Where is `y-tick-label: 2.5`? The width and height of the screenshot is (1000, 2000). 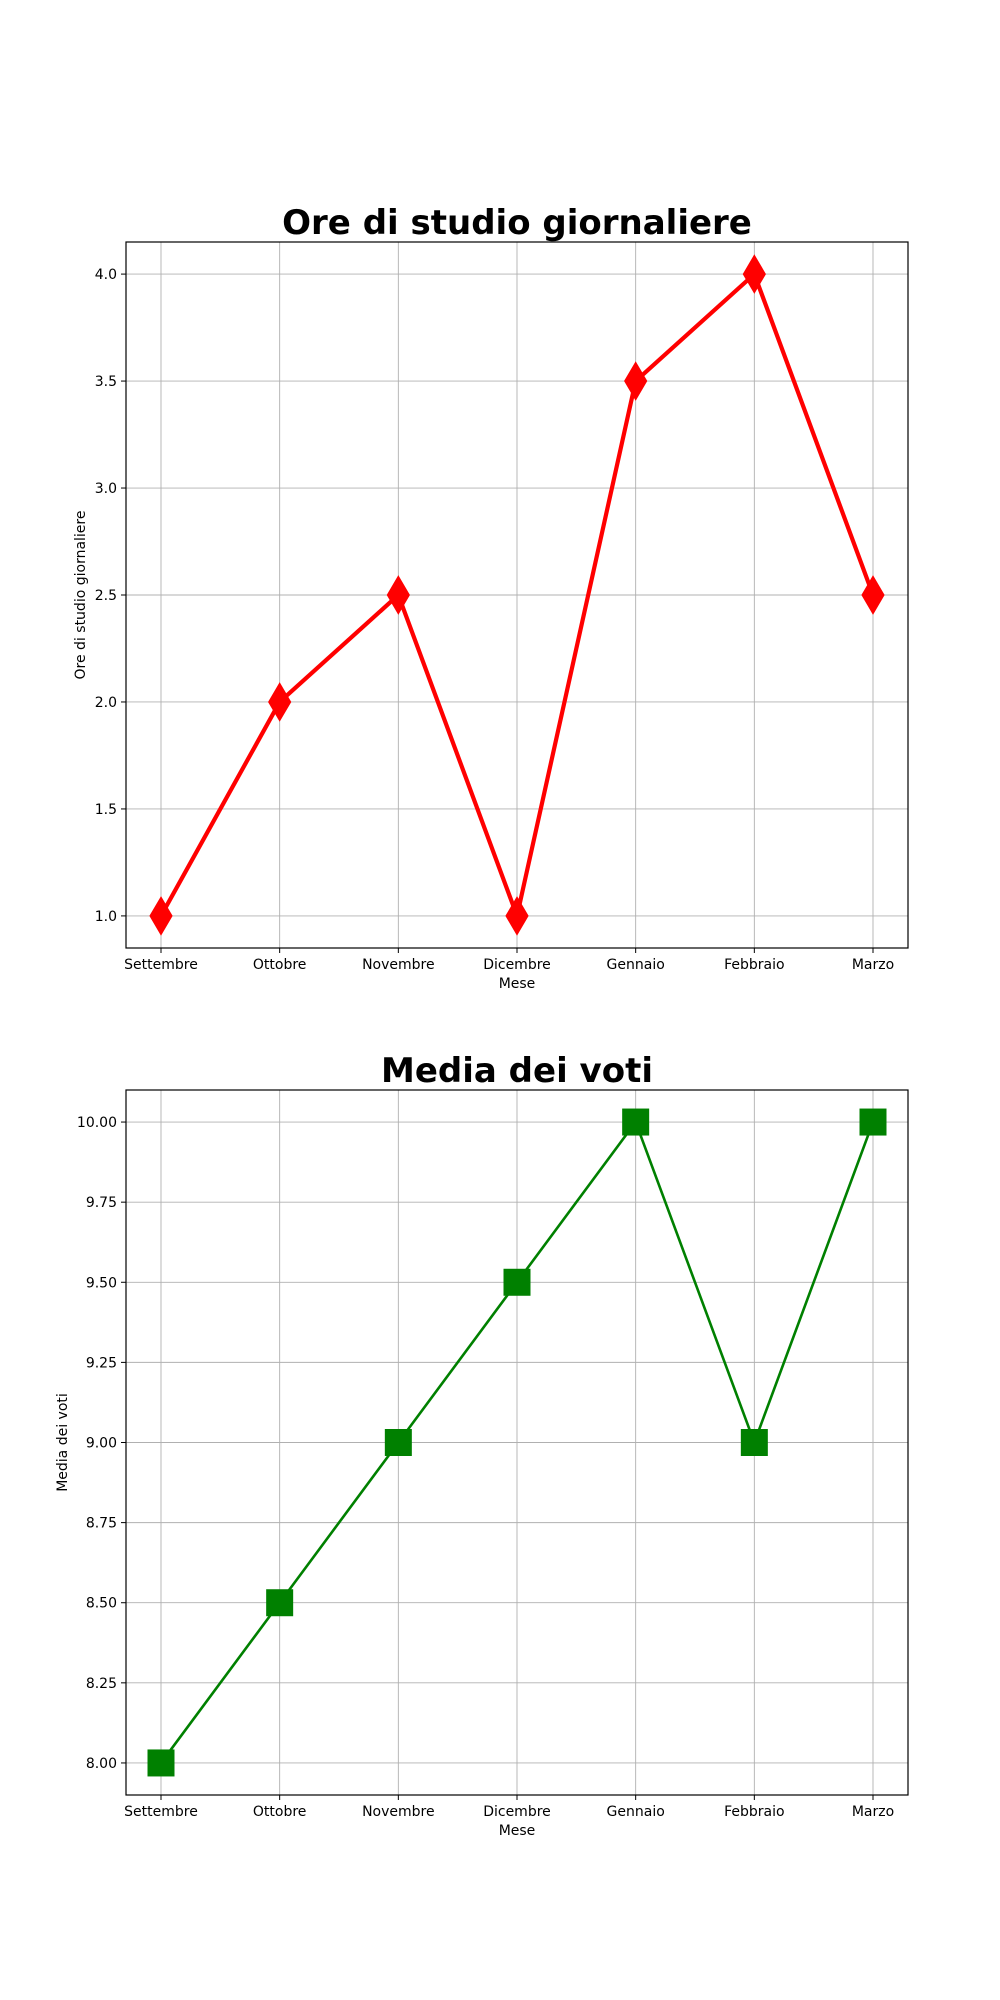 y-tick-label: 2.5 is located at coordinates (106, 596).